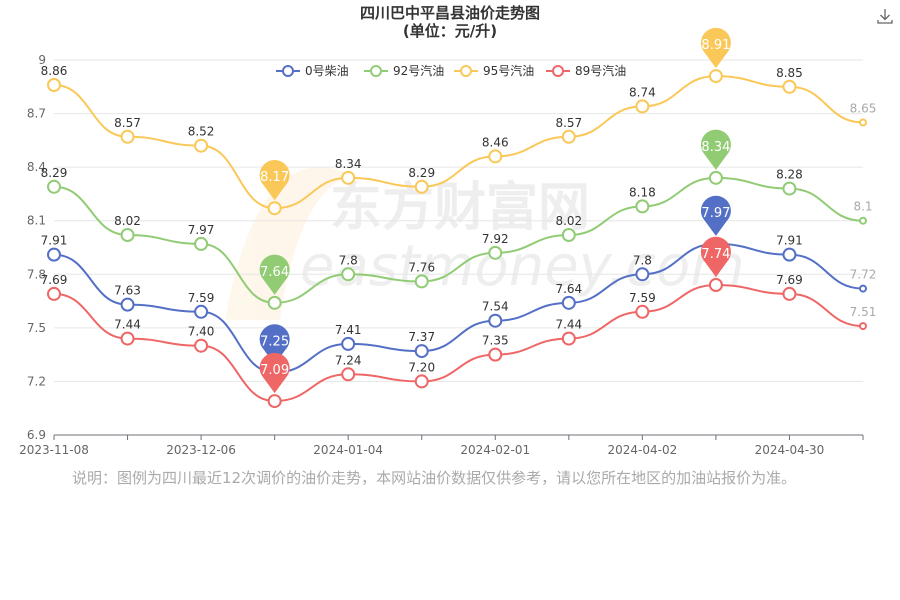 Image resolution: width=900 pixels, height=600 pixels. Describe the element at coordinates (54, 450) in the screenshot. I see `x-tick-label: 2023-11-08` at that location.